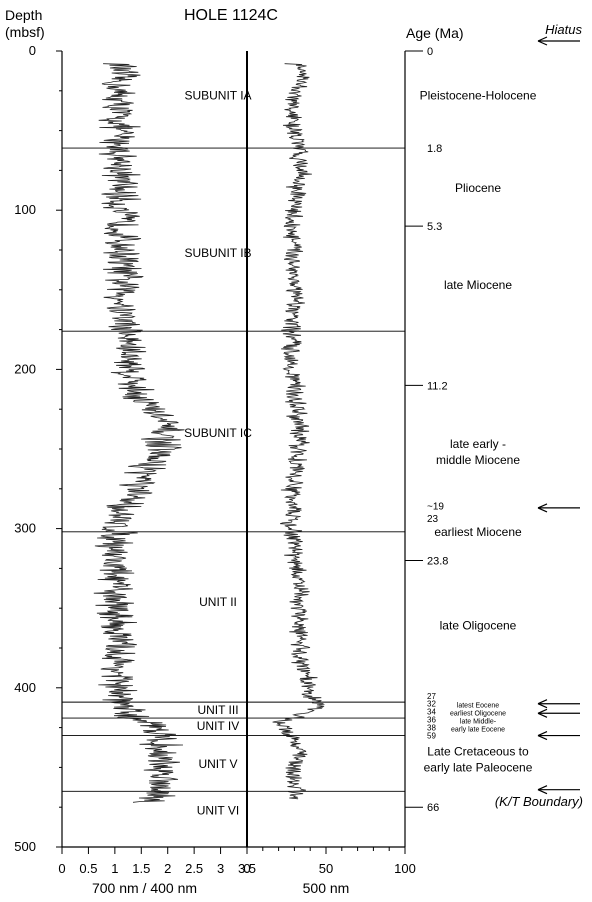 The image size is (592, 902). What do you see at coordinates (437, 386) in the screenshot?
I see `age-tick-label: 11.2` at bounding box center [437, 386].